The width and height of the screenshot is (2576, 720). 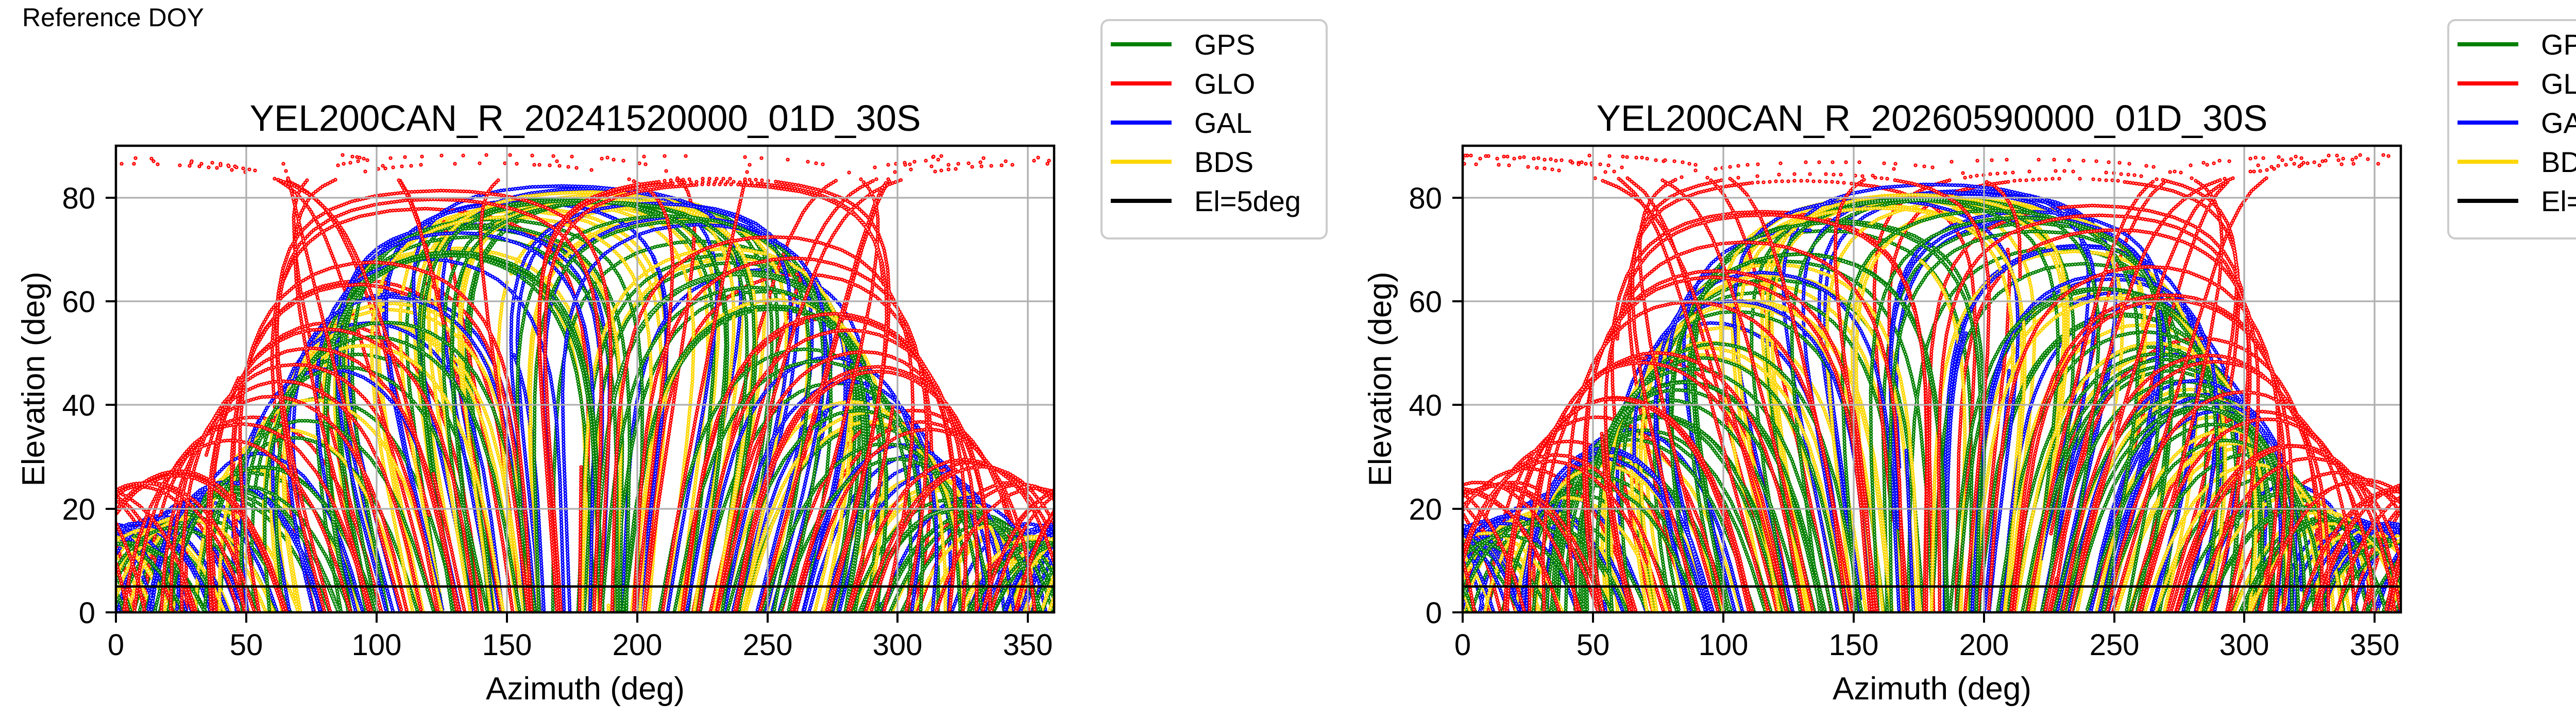 I want to click on svg-text: Reference DOY, so click(x=113, y=17).